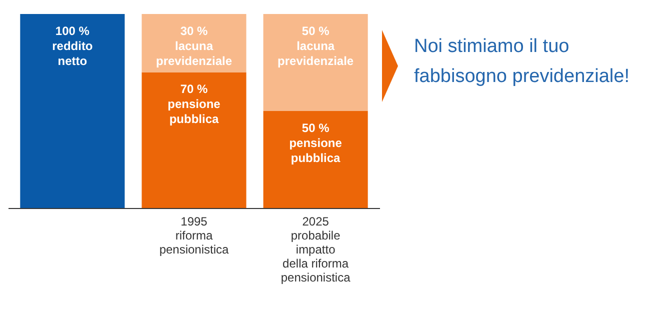  Describe the element at coordinates (315, 249) in the screenshot. I see `x-tick-label: 2025 probabile impatto della riforma pensionistica` at that location.